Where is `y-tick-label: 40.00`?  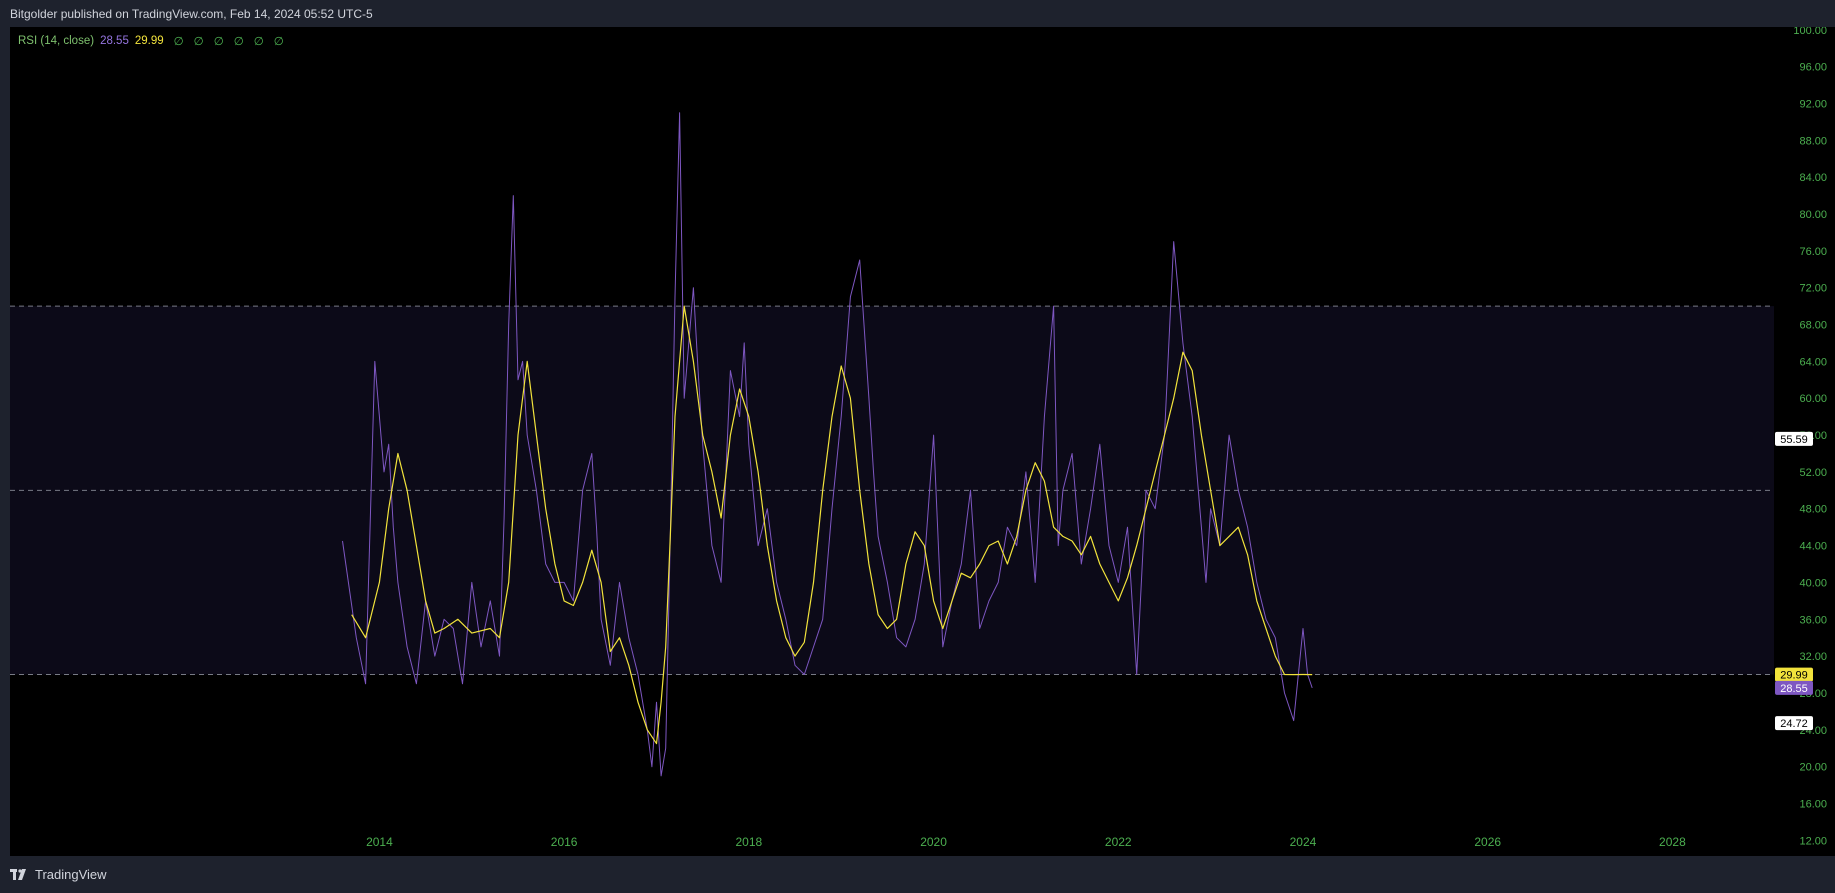 y-tick-label: 40.00 is located at coordinates (1813, 583).